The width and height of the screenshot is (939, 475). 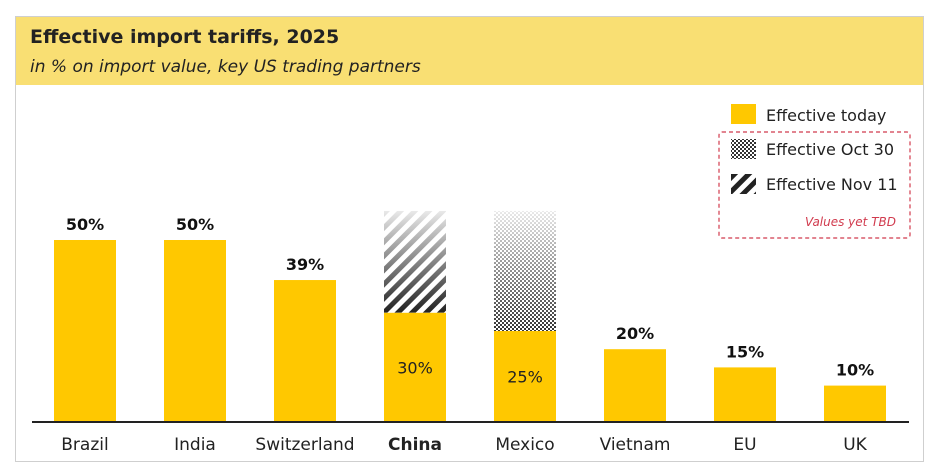 What do you see at coordinates (832, 184) in the screenshot?
I see `legend-label-nov11: Effective Nov 11` at bounding box center [832, 184].